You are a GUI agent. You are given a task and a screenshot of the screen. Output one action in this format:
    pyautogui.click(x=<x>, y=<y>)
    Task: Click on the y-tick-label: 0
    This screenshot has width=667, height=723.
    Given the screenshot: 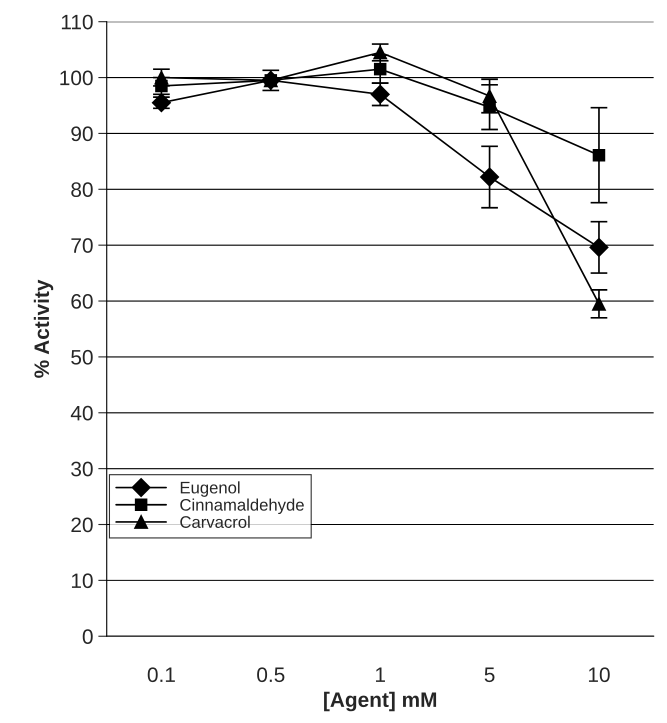 What is the action you would take?
    pyautogui.click(x=87, y=636)
    